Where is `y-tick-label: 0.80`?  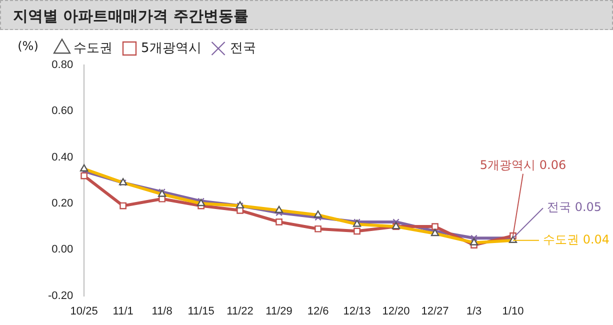
y-tick-label: 0.80 is located at coordinates (63, 65).